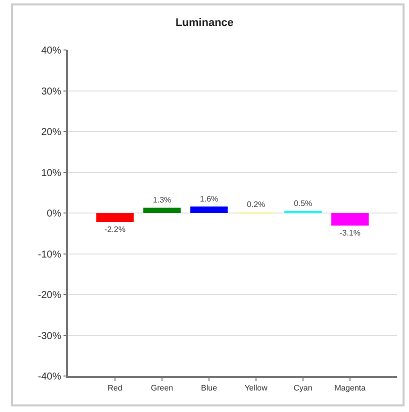 Image resolution: width=409 pixels, height=412 pixels. Describe the element at coordinates (303, 203) in the screenshot. I see `data-label: 0.5%` at that location.